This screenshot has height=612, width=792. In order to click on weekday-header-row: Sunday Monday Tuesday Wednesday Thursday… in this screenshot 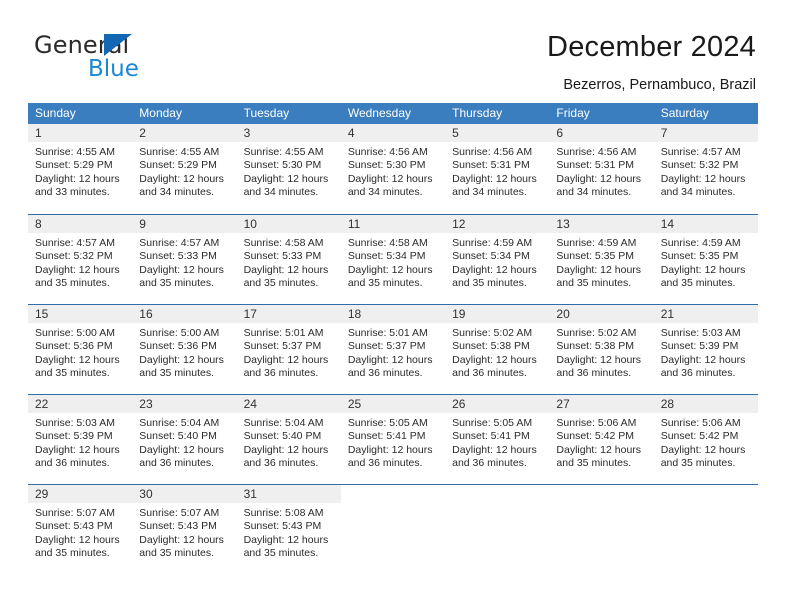, I will do `click(393, 113)`.